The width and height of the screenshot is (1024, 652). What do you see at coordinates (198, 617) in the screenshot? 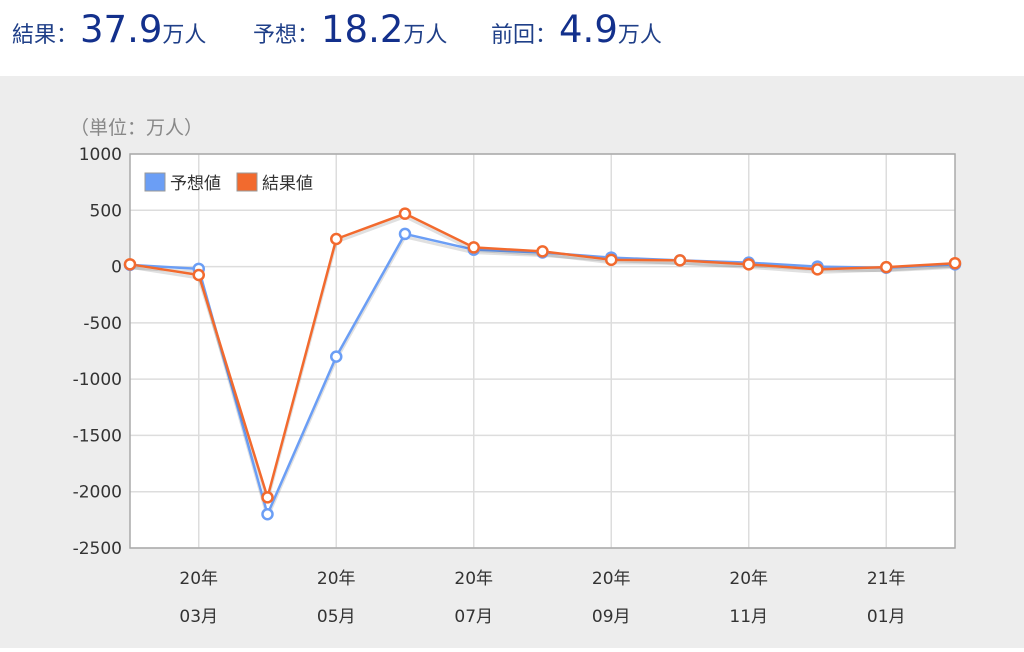
I see `x-tick-month-label: 03月` at bounding box center [198, 617].